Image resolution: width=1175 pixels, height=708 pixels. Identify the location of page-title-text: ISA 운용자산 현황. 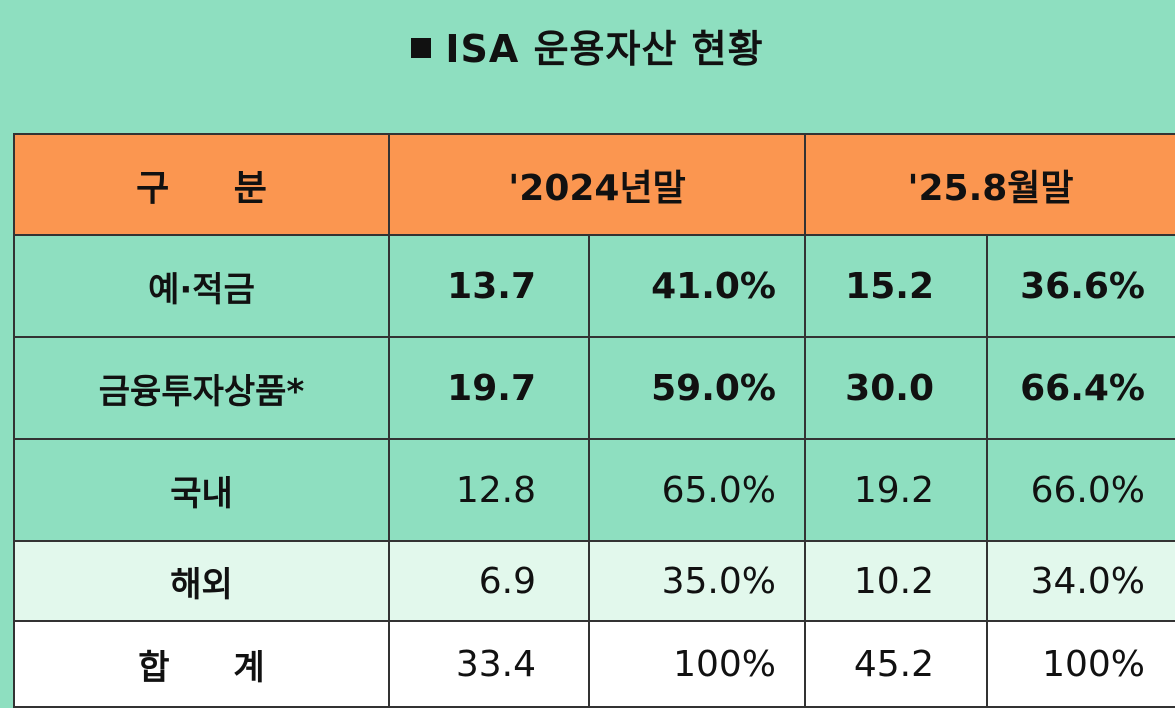
(604, 49).